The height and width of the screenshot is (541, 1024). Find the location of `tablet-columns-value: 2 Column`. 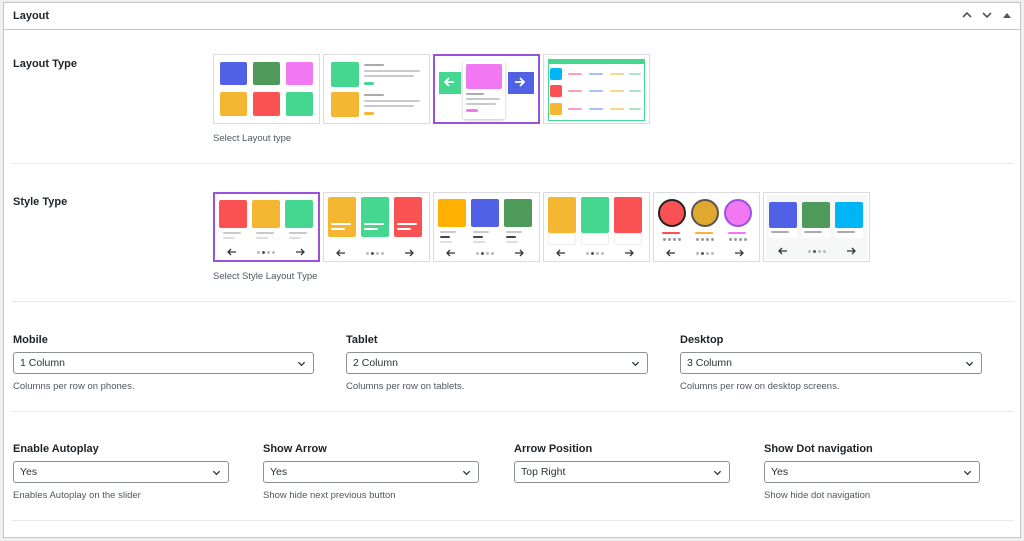

tablet-columns-value: 2 Column is located at coordinates (375, 363).